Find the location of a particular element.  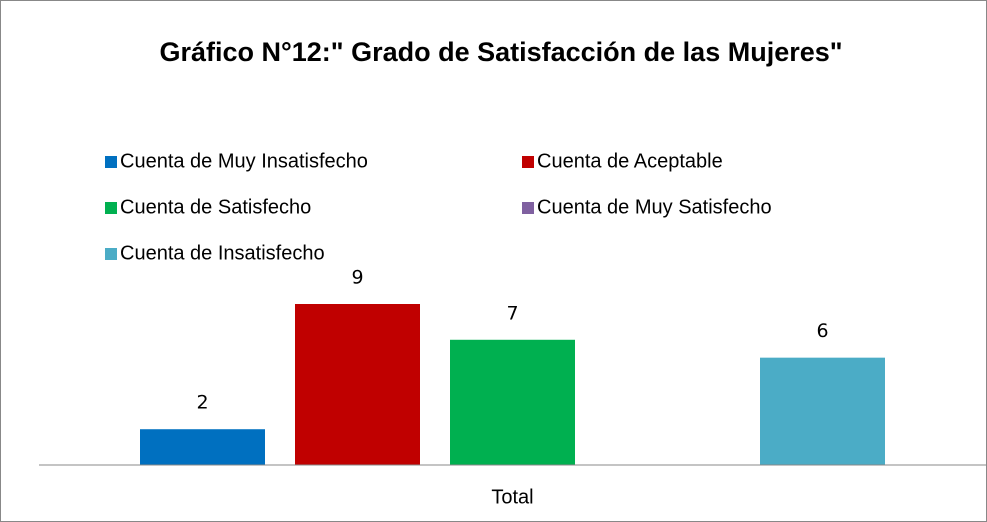

legend-label: Cuenta de Insatisfecho is located at coordinates (222, 253).